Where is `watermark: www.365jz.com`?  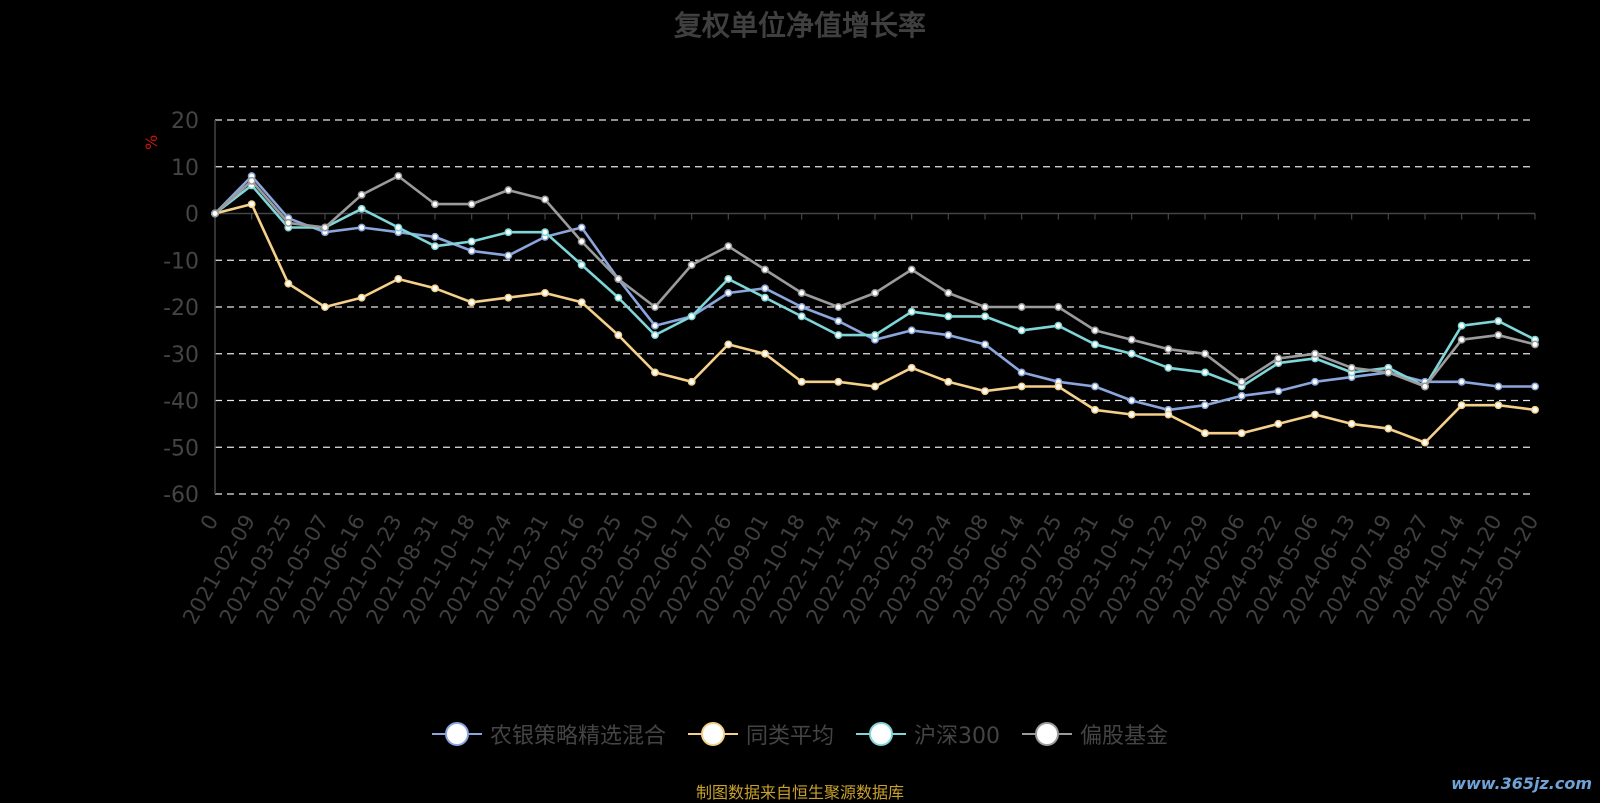
watermark: www.365jz.com is located at coordinates (1521, 783).